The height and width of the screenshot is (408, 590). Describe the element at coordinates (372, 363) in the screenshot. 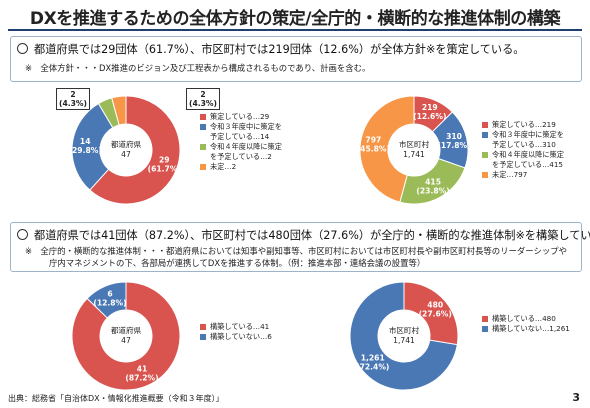

I see `slice-data-label: 1,261 (72.4%)` at that location.